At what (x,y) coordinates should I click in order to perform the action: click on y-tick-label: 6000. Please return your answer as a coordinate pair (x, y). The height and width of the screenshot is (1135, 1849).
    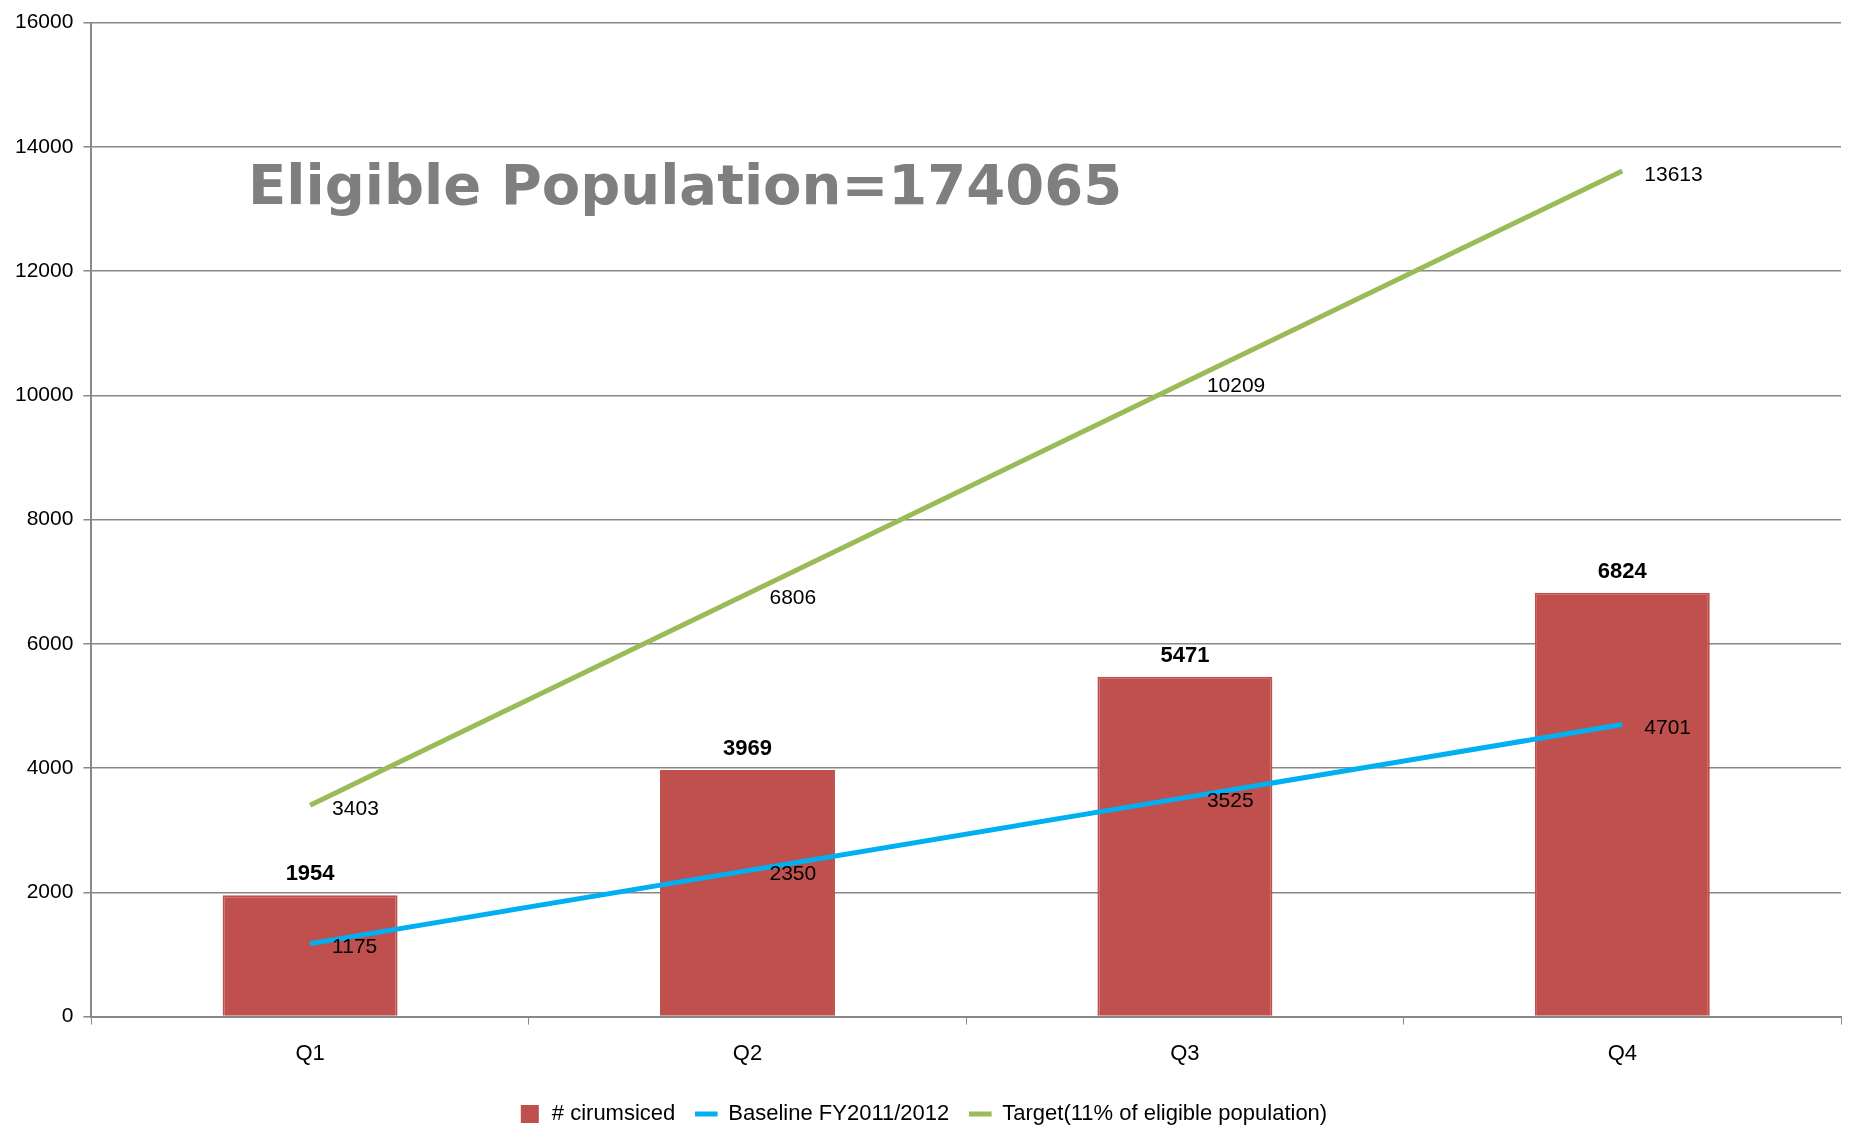
    Looking at the image, I should click on (50, 642).